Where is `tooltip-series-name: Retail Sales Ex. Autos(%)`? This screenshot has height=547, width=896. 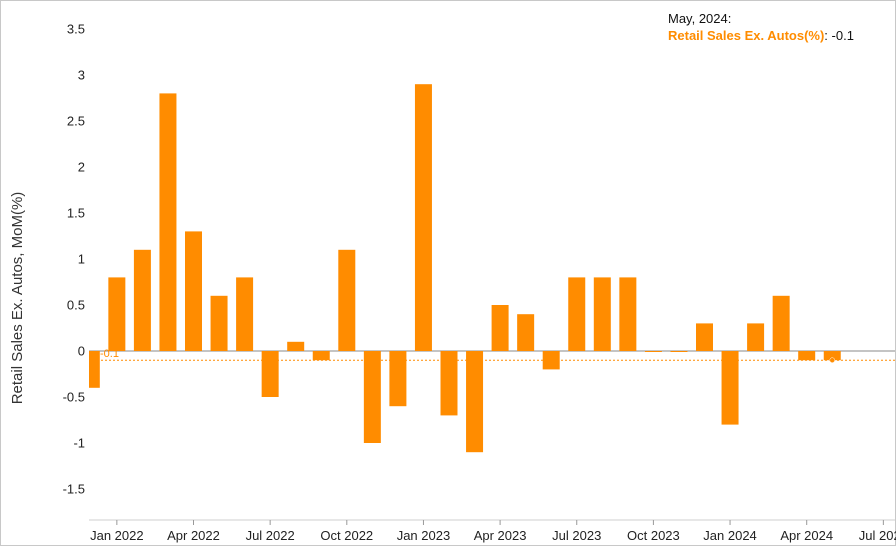
tooltip-series-name: Retail Sales Ex. Autos(%) is located at coordinates (746, 35).